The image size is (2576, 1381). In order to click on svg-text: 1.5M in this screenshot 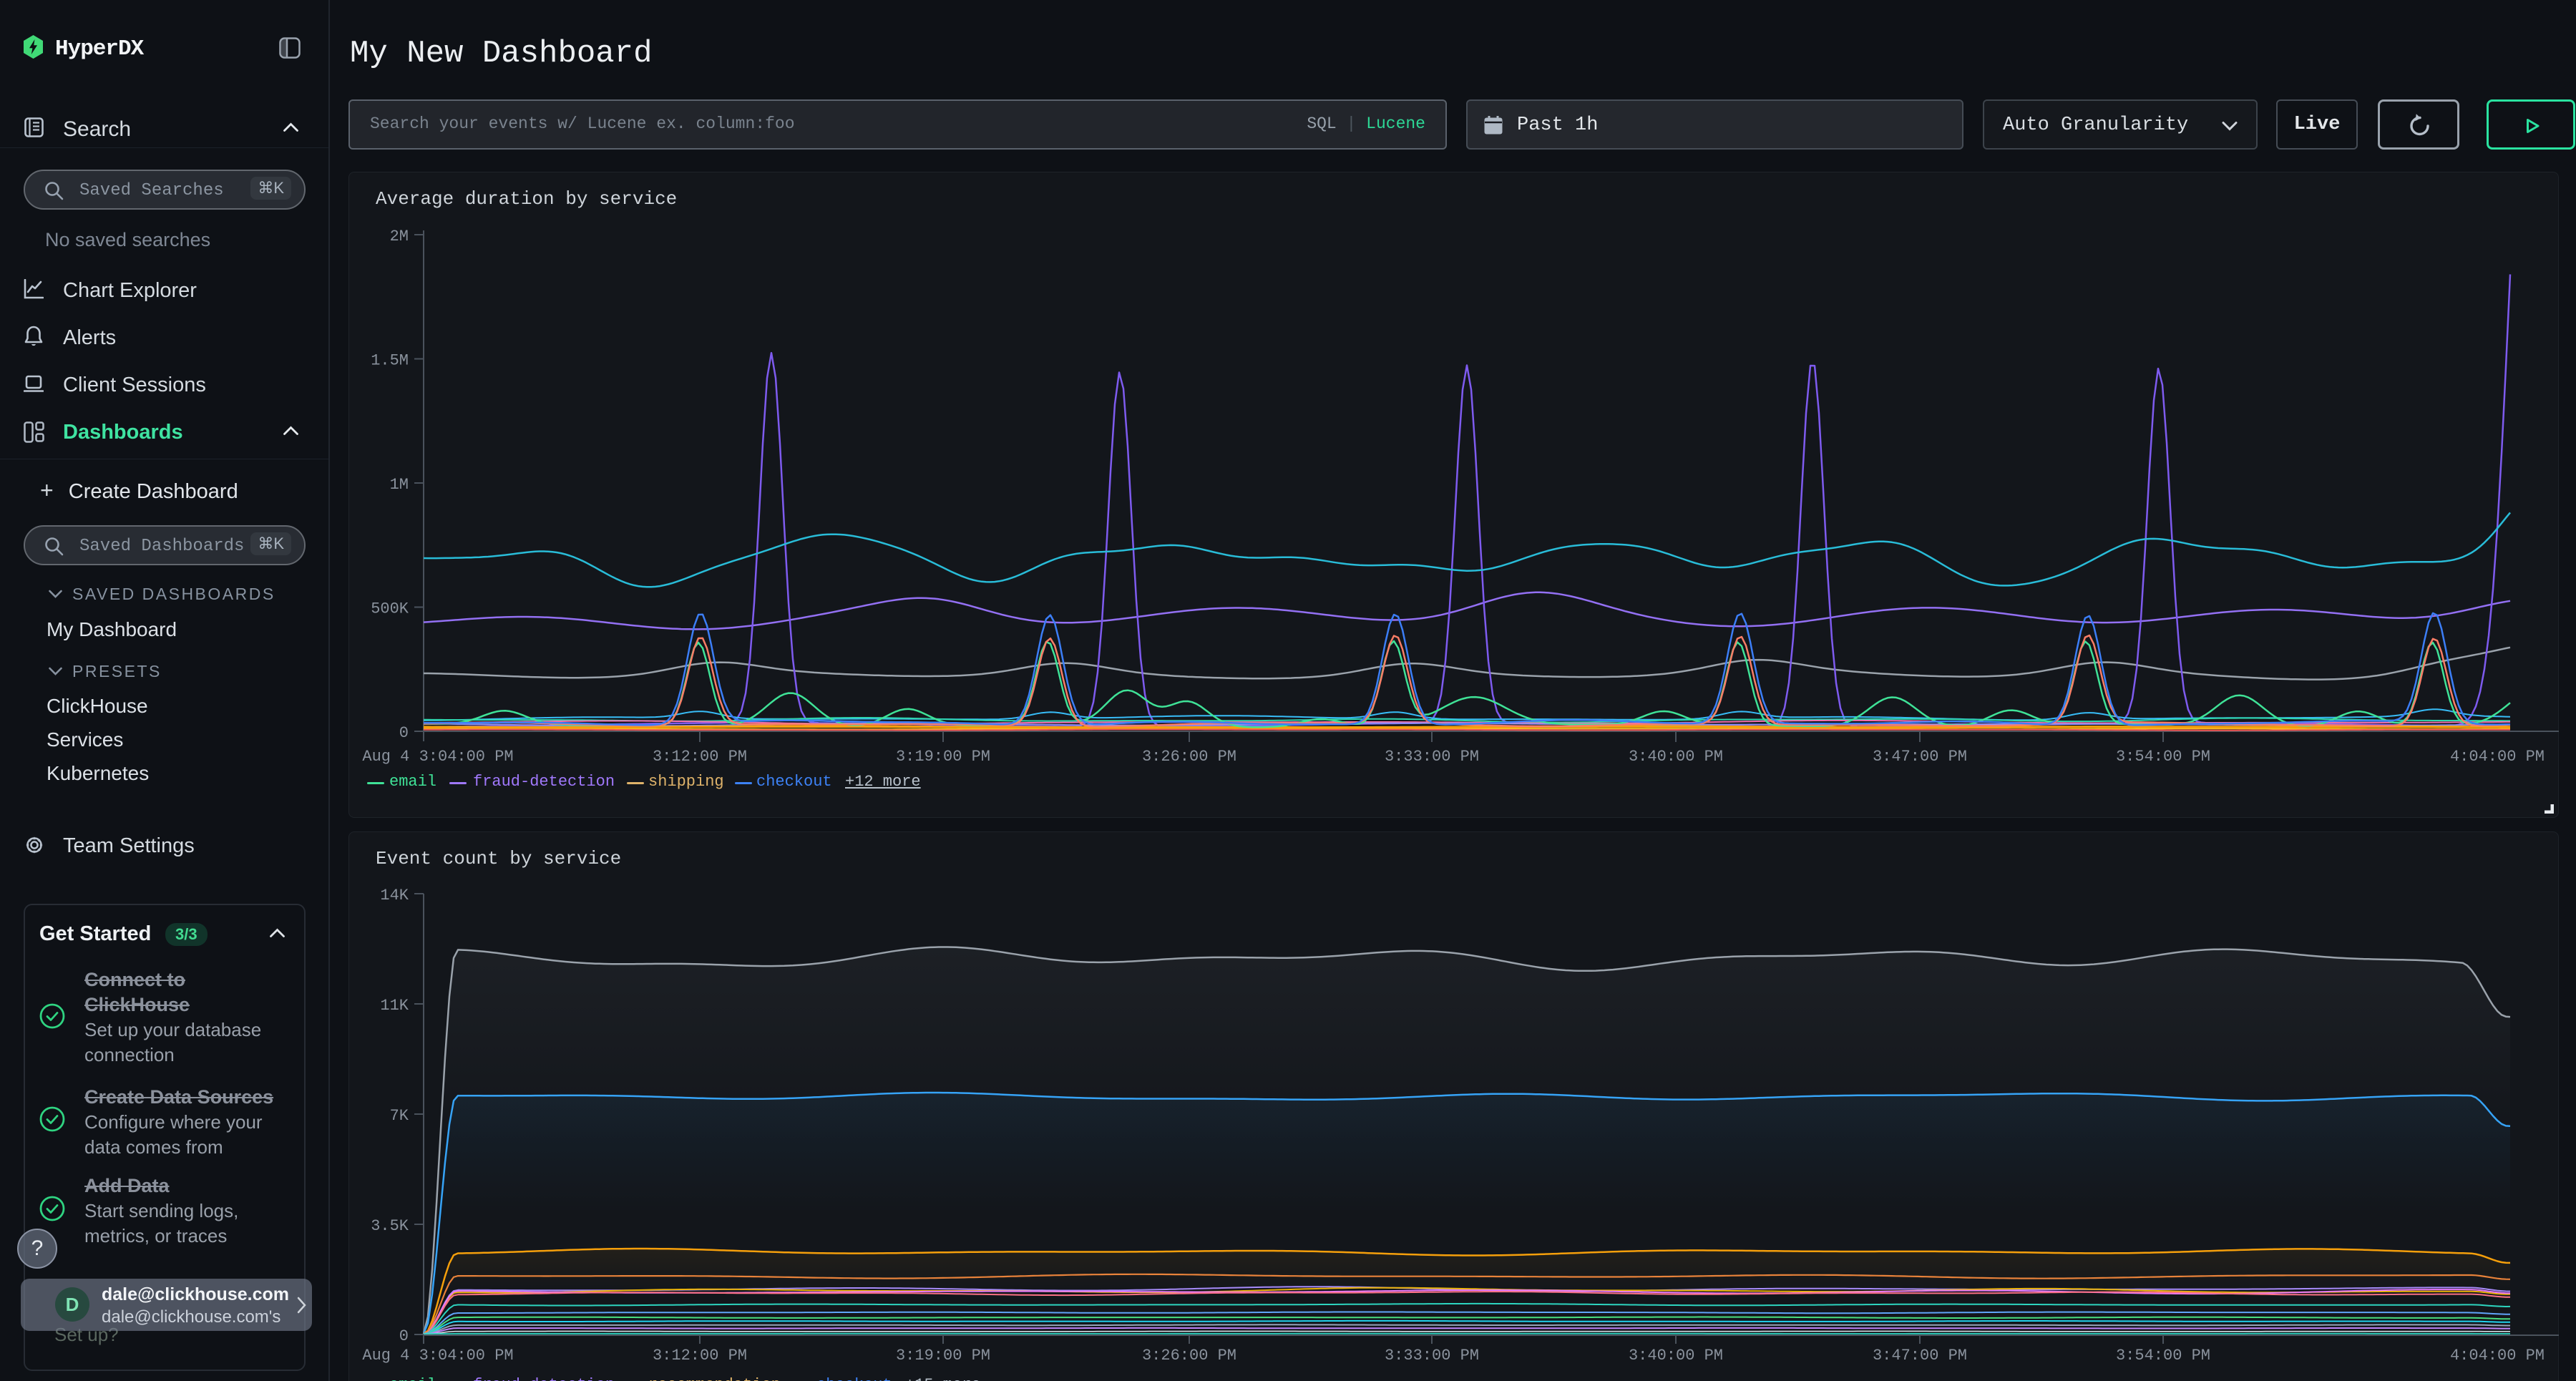, I will do `click(390, 361)`.